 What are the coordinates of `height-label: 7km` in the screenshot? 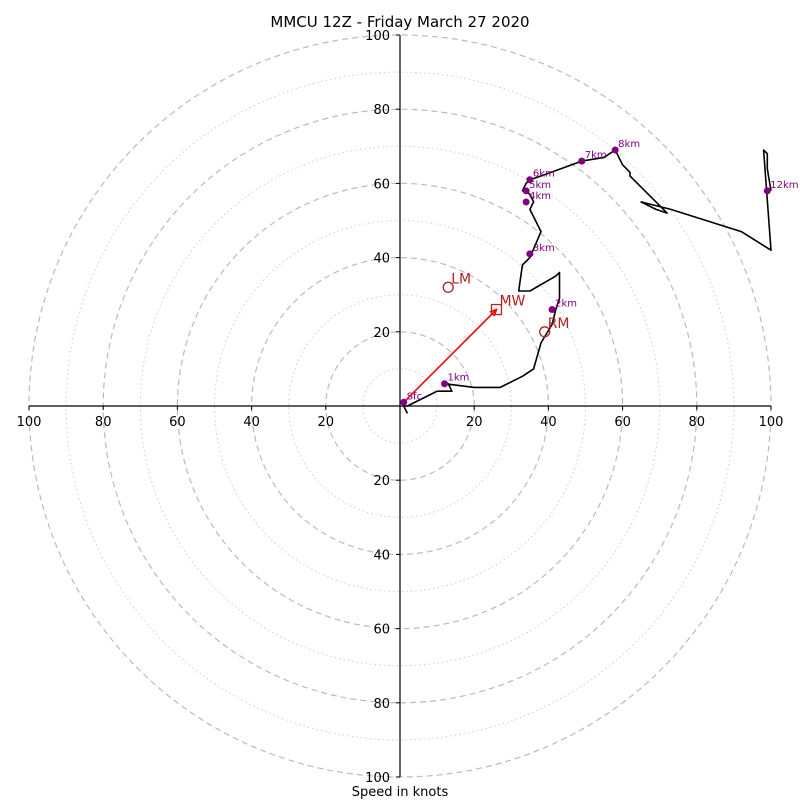 It's located at (596, 155).